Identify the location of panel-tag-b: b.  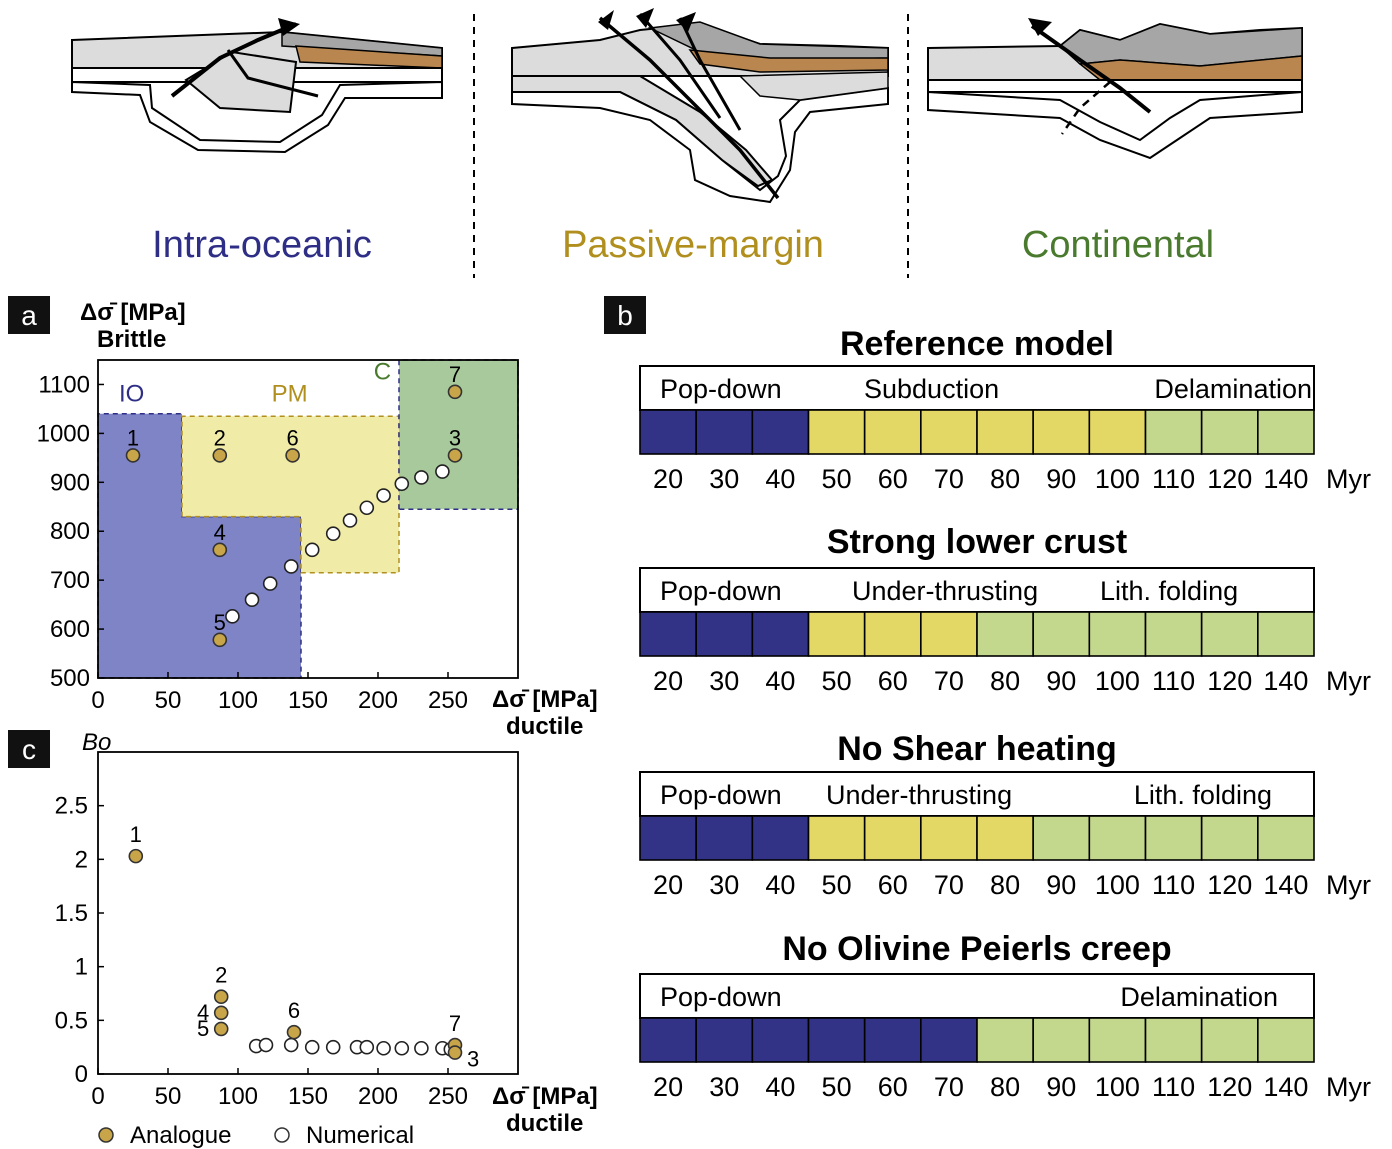
(625, 315).